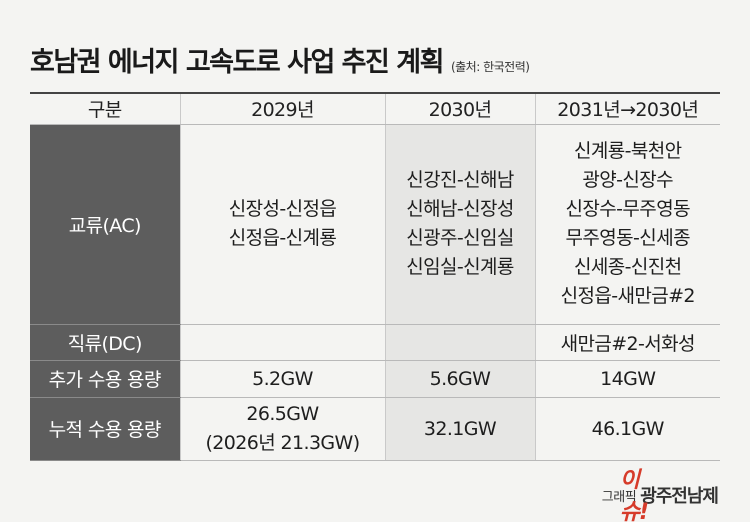 Image resolution: width=750 pixels, height=522 pixels. What do you see at coordinates (490, 67) in the screenshot?
I see `source-note: (출처: 한국전력)` at bounding box center [490, 67].